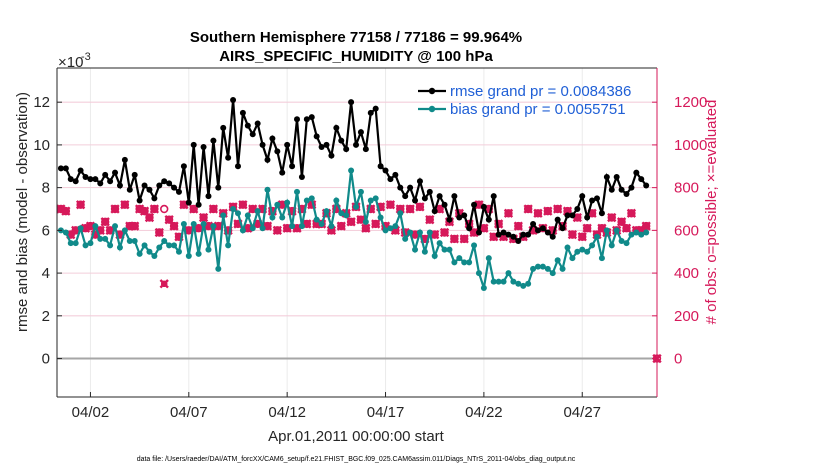 The width and height of the screenshot is (830, 470). I want to click on y-tick-label: 12, so click(41, 102).